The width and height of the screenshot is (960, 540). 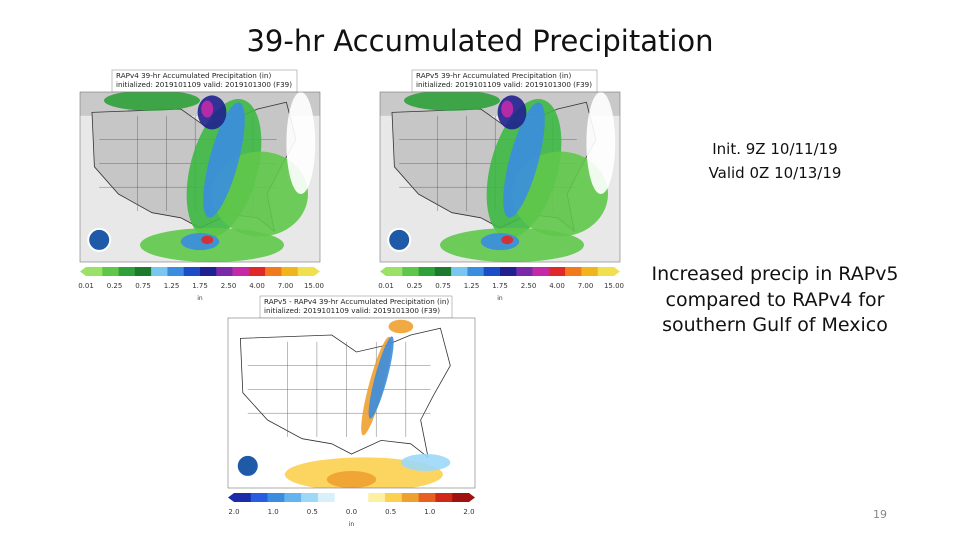 I want to click on slide-title: 39-hr Accumulated Precipitation, so click(x=480, y=41).